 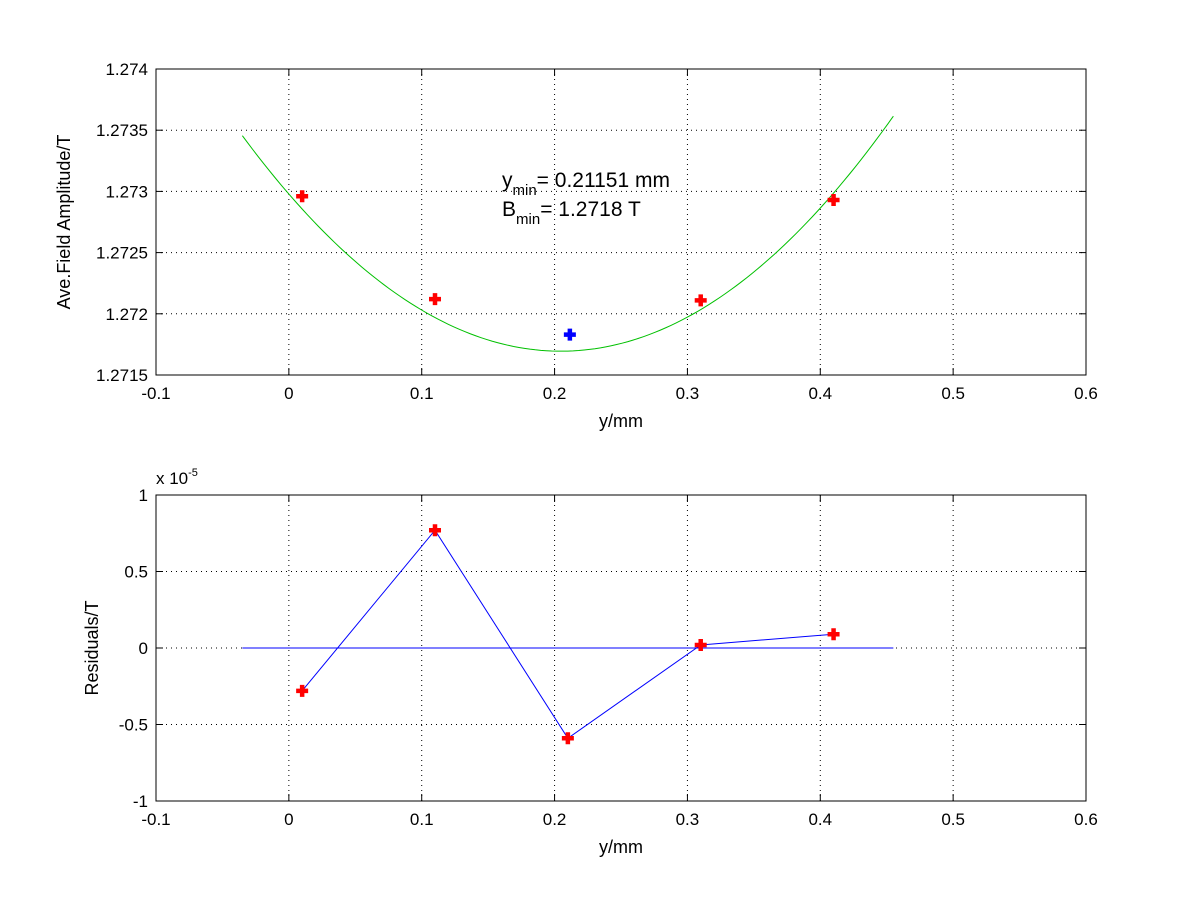 I want to click on y-axis-label: Residuals/T, so click(x=92, y=647).